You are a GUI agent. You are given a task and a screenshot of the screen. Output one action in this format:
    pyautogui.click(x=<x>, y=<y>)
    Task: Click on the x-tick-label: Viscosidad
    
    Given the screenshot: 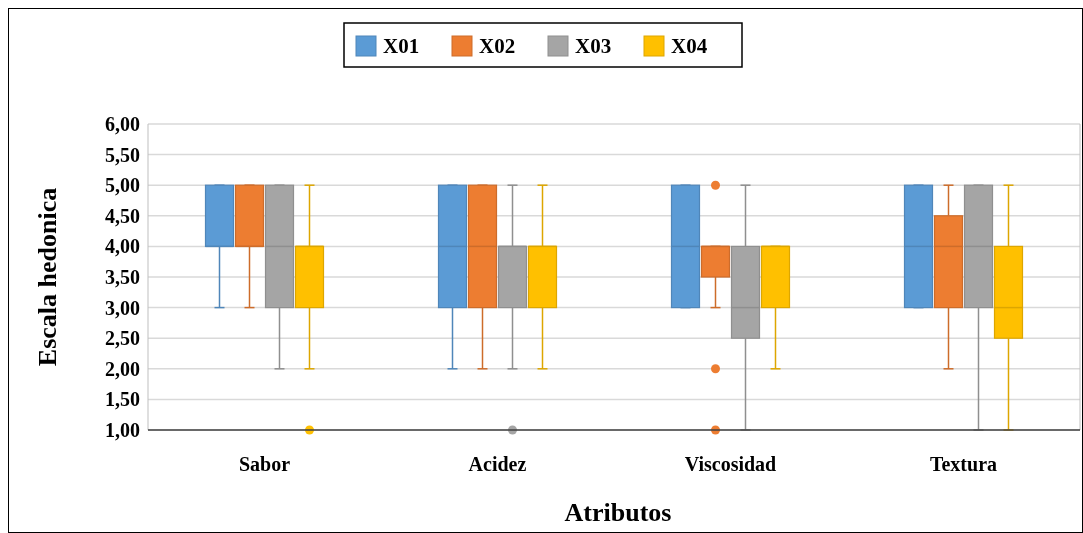 What is the action you would take?
    pyautogui.click(x=730, y=464)
    